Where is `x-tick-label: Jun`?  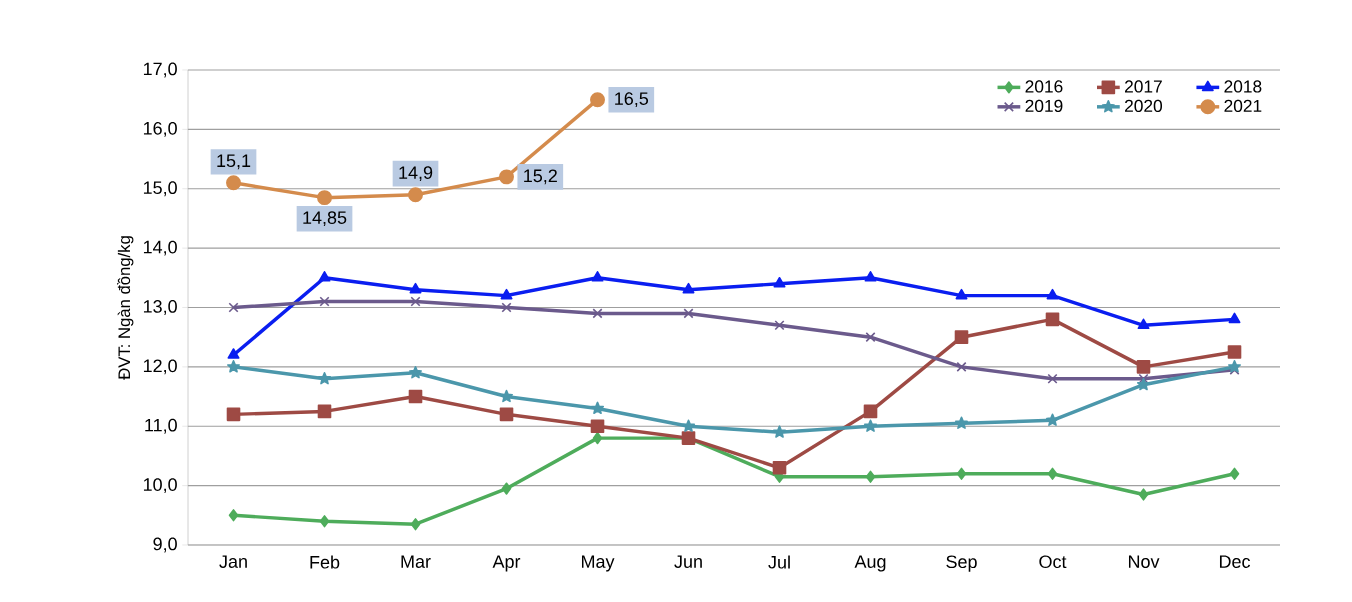 x-tick-label: Jun is located at coordinates (688, 561).